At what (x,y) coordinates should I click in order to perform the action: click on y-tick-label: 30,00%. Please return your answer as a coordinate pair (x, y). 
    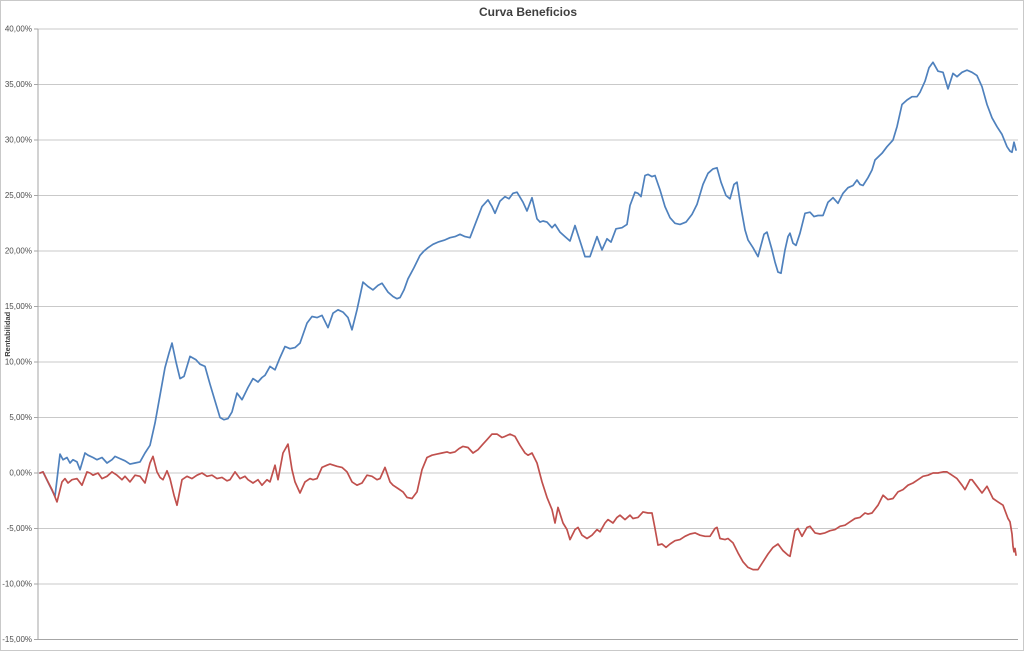
    Looking at the image, I should click on (18, 140).